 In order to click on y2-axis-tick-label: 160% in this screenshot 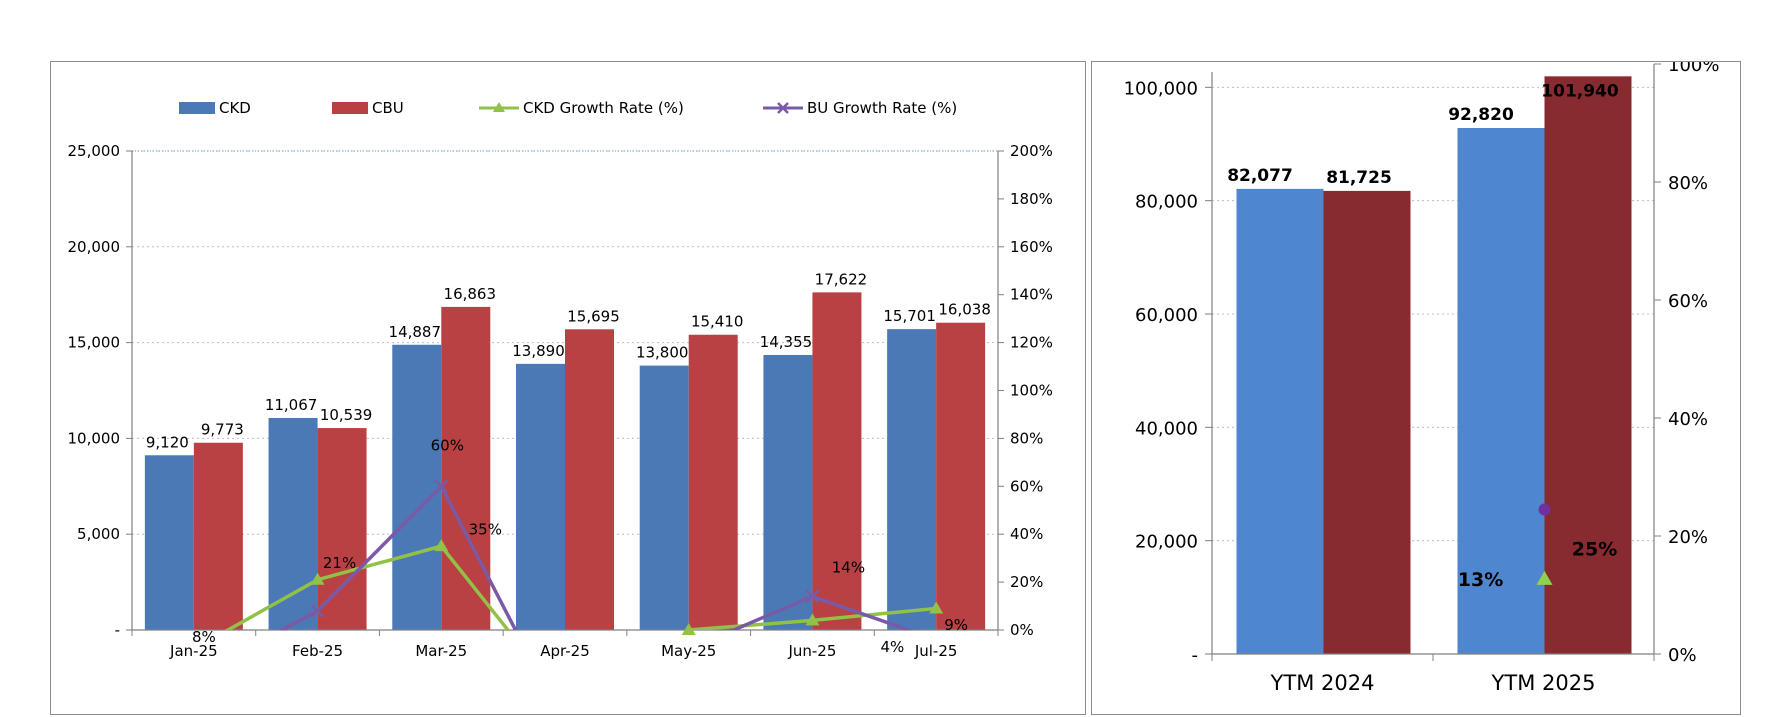, I will do `click(1031, 247)`.